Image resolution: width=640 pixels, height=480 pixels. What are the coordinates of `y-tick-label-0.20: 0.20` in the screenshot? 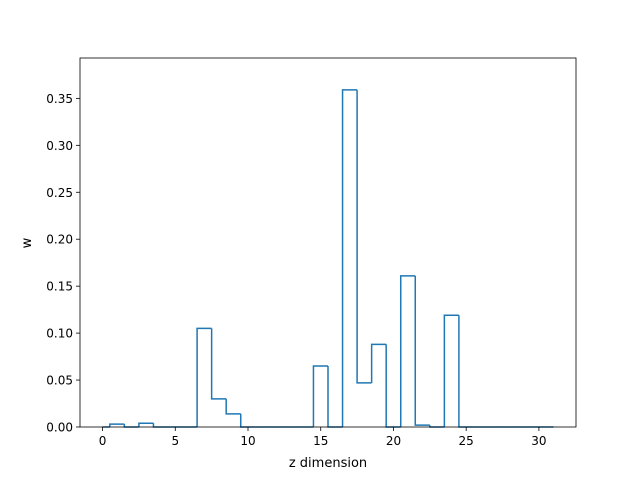 It's located at (59, 240).